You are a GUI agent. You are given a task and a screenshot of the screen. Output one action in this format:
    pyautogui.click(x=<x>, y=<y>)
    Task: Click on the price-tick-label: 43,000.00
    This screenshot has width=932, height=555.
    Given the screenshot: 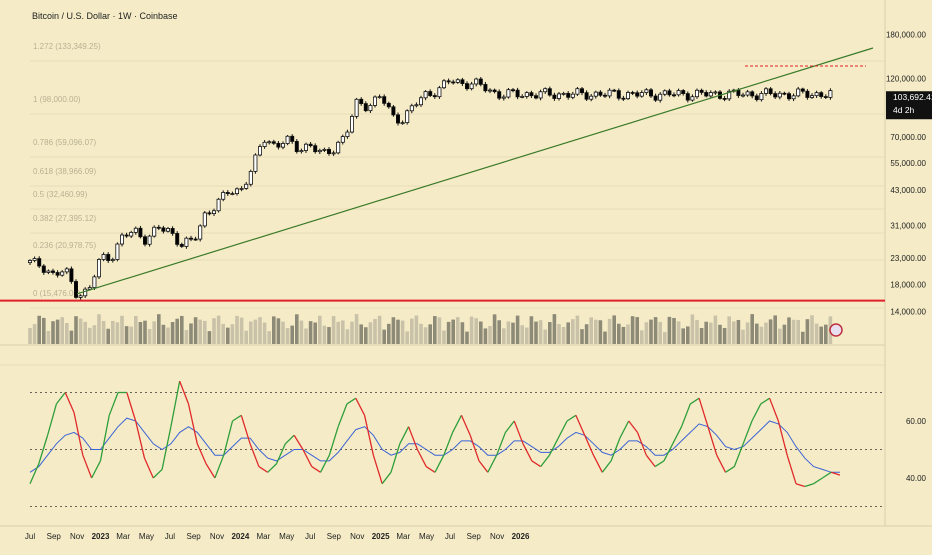 What is the action you would take?
    pyautogui.click(x=908, y=190)
    